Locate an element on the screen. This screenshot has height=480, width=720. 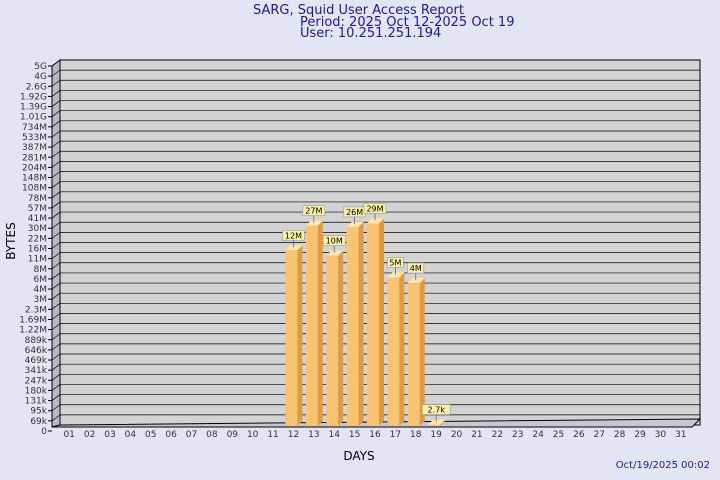
y-tick-label: 78M is located at coordinates (37, 199).